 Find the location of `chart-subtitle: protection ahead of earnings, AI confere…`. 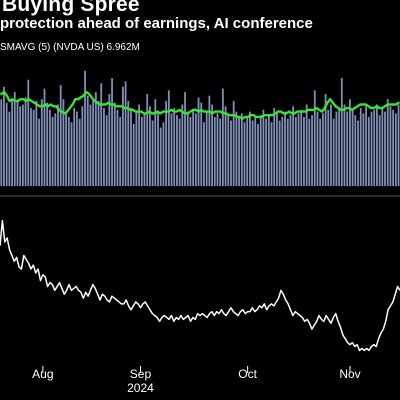

chart-subtitle: protection ahead of earnings, AI confere… is located at coordinates (156, 23).